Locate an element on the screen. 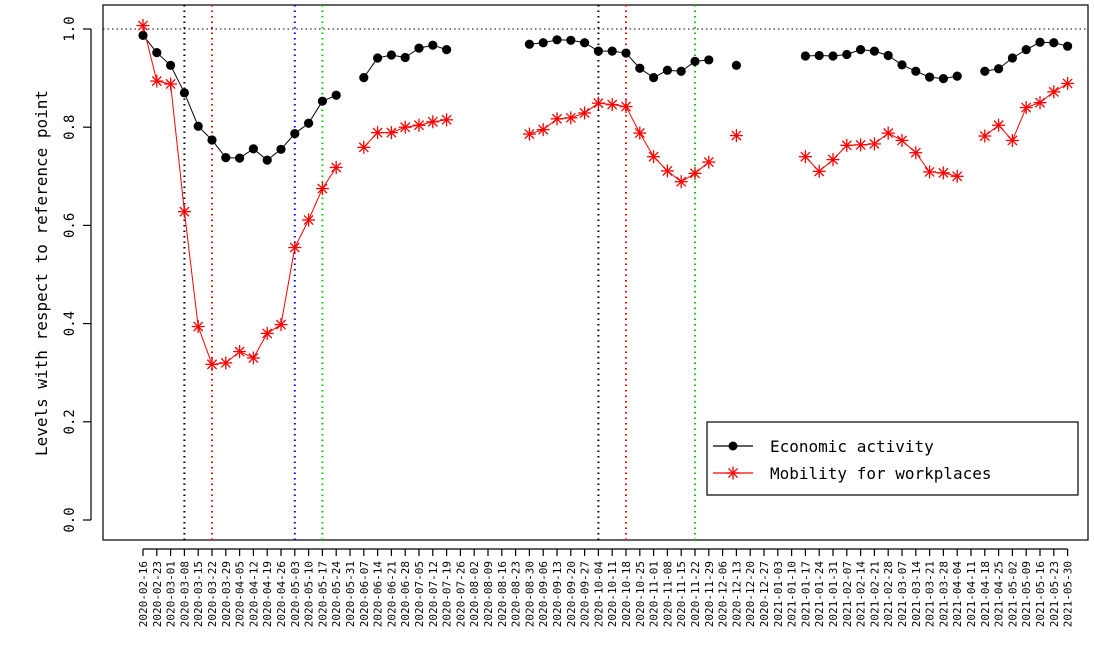 The image size is (1094, 666). x-tick-label: 2021-03-14 is located at coordinates (916, 594).